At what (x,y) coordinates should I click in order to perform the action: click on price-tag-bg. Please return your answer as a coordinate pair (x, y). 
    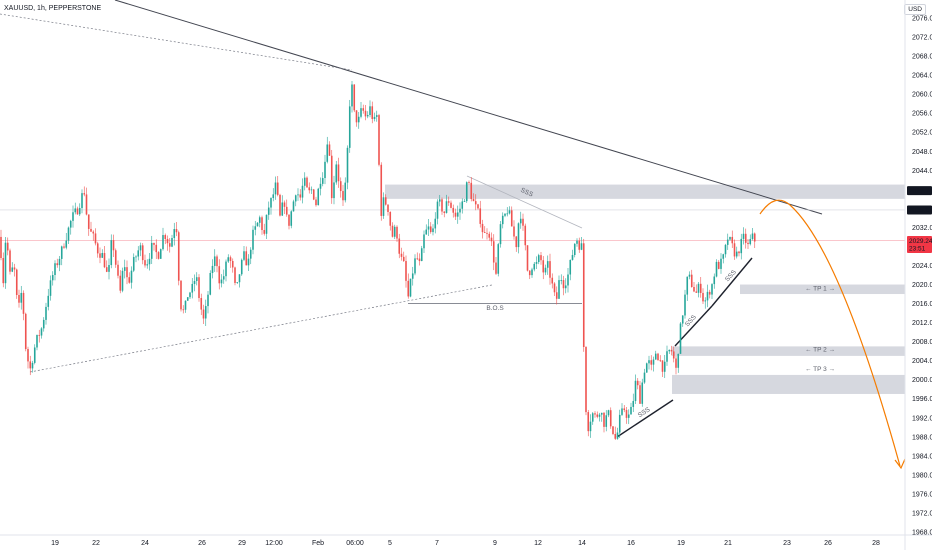
    Looking at the image, I should click on (919, 245).